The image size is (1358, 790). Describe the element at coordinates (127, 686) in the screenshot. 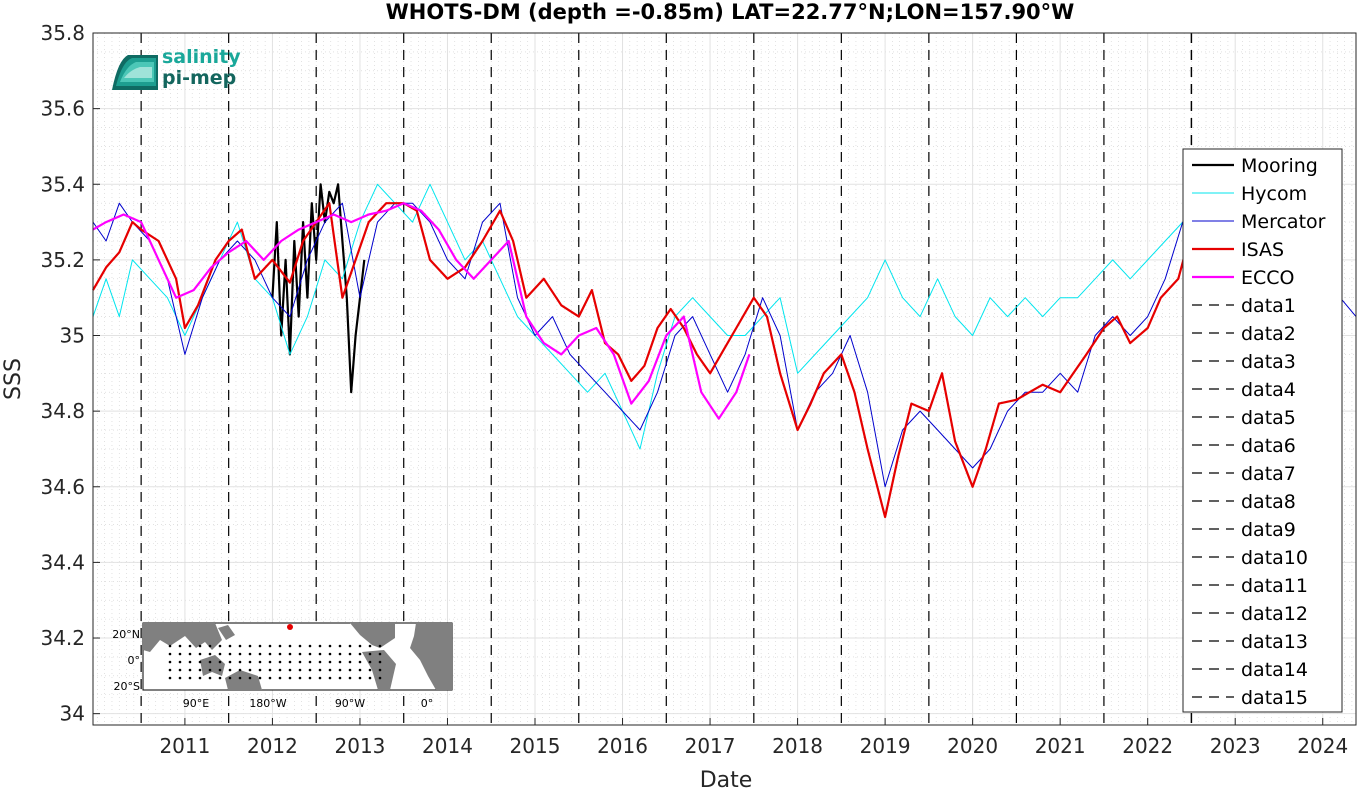

I see `map-ylabel-20s: 20°S` at that location.